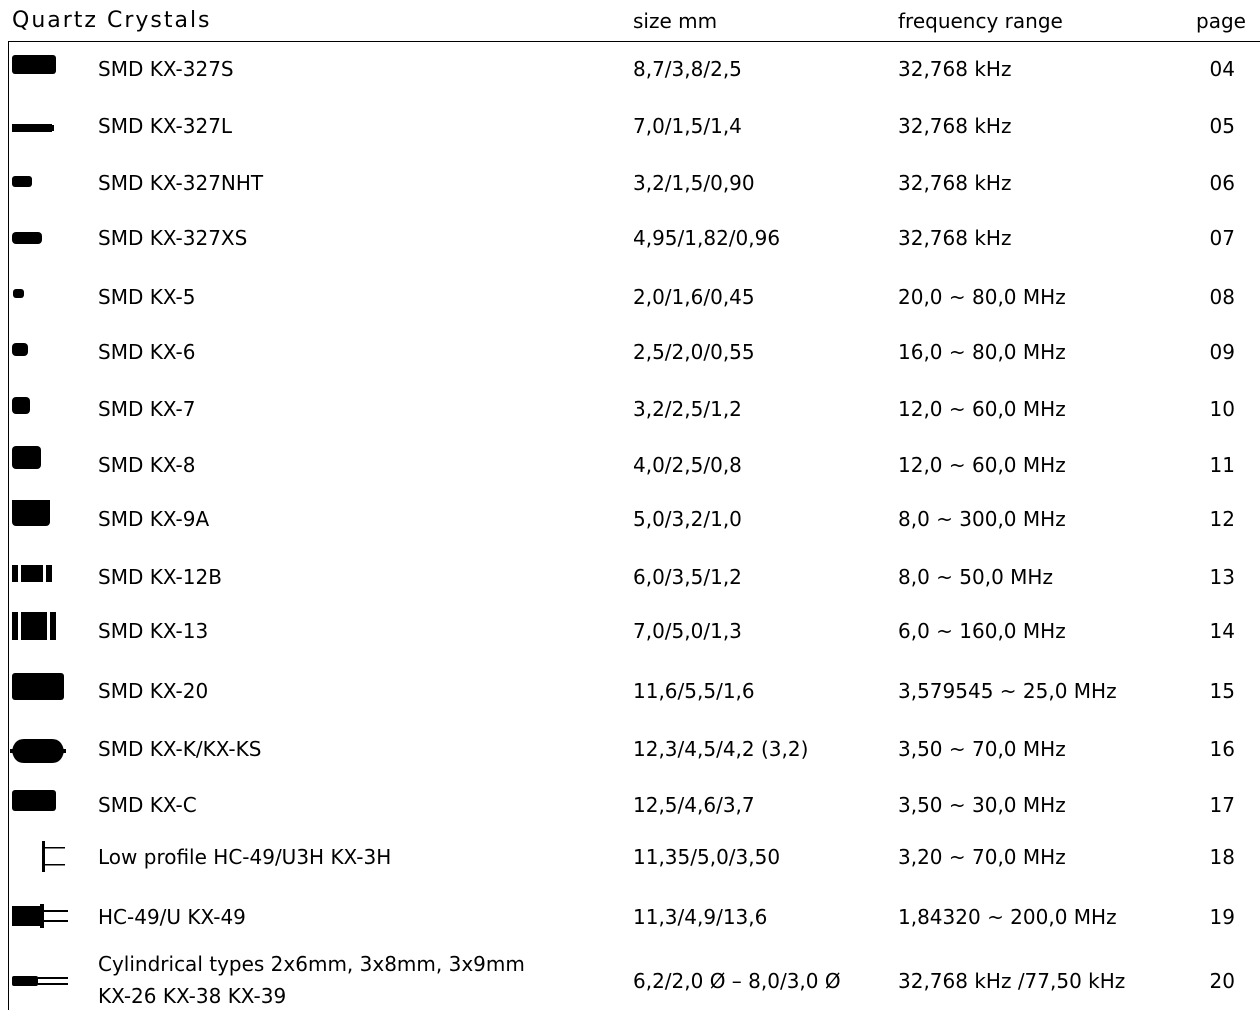 Image resolution: width=1260 pixels, height=1012 pixels. I want to click on smd-large-square-icon, so click(40, 520).